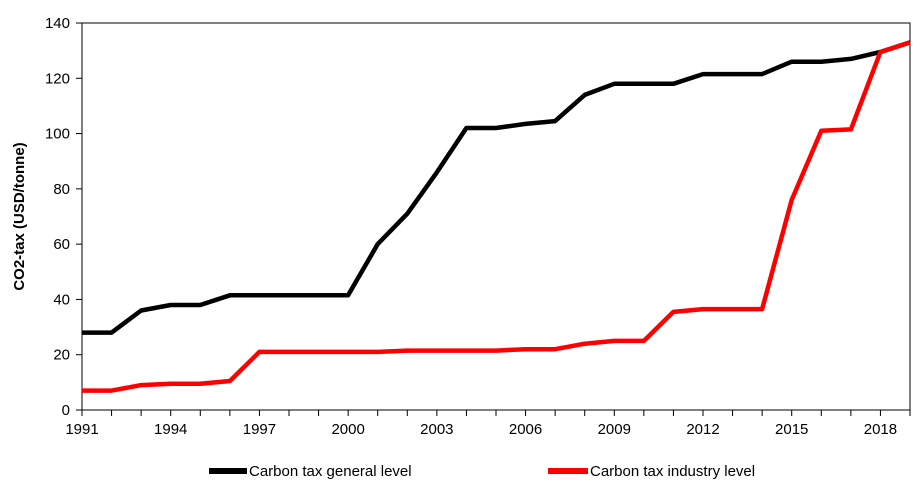 The width and height of the screenshot is (913, 483). Describe the element at coordinates (57, 78) in the screenshot. I see `y-tick-label: 120` at that location.